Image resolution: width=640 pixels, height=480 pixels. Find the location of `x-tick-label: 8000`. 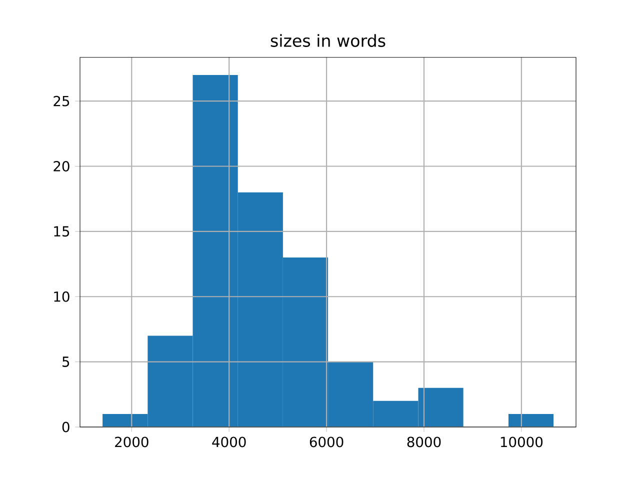

x-tick-label: 8000 is located at coordinates (424, 442).